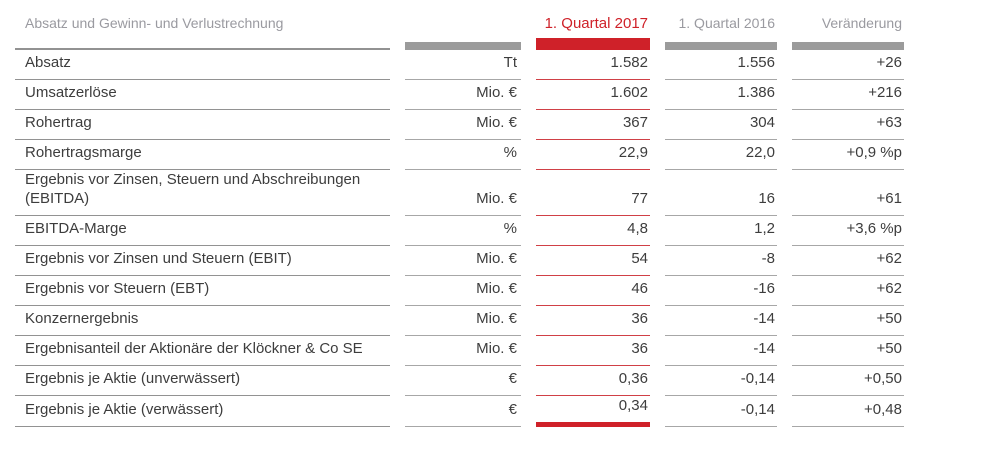  What do you see at coordinates (721, 125) in the screenshot?
I see `row-value-q1-2016: 304` at bounding box center [721, 125].